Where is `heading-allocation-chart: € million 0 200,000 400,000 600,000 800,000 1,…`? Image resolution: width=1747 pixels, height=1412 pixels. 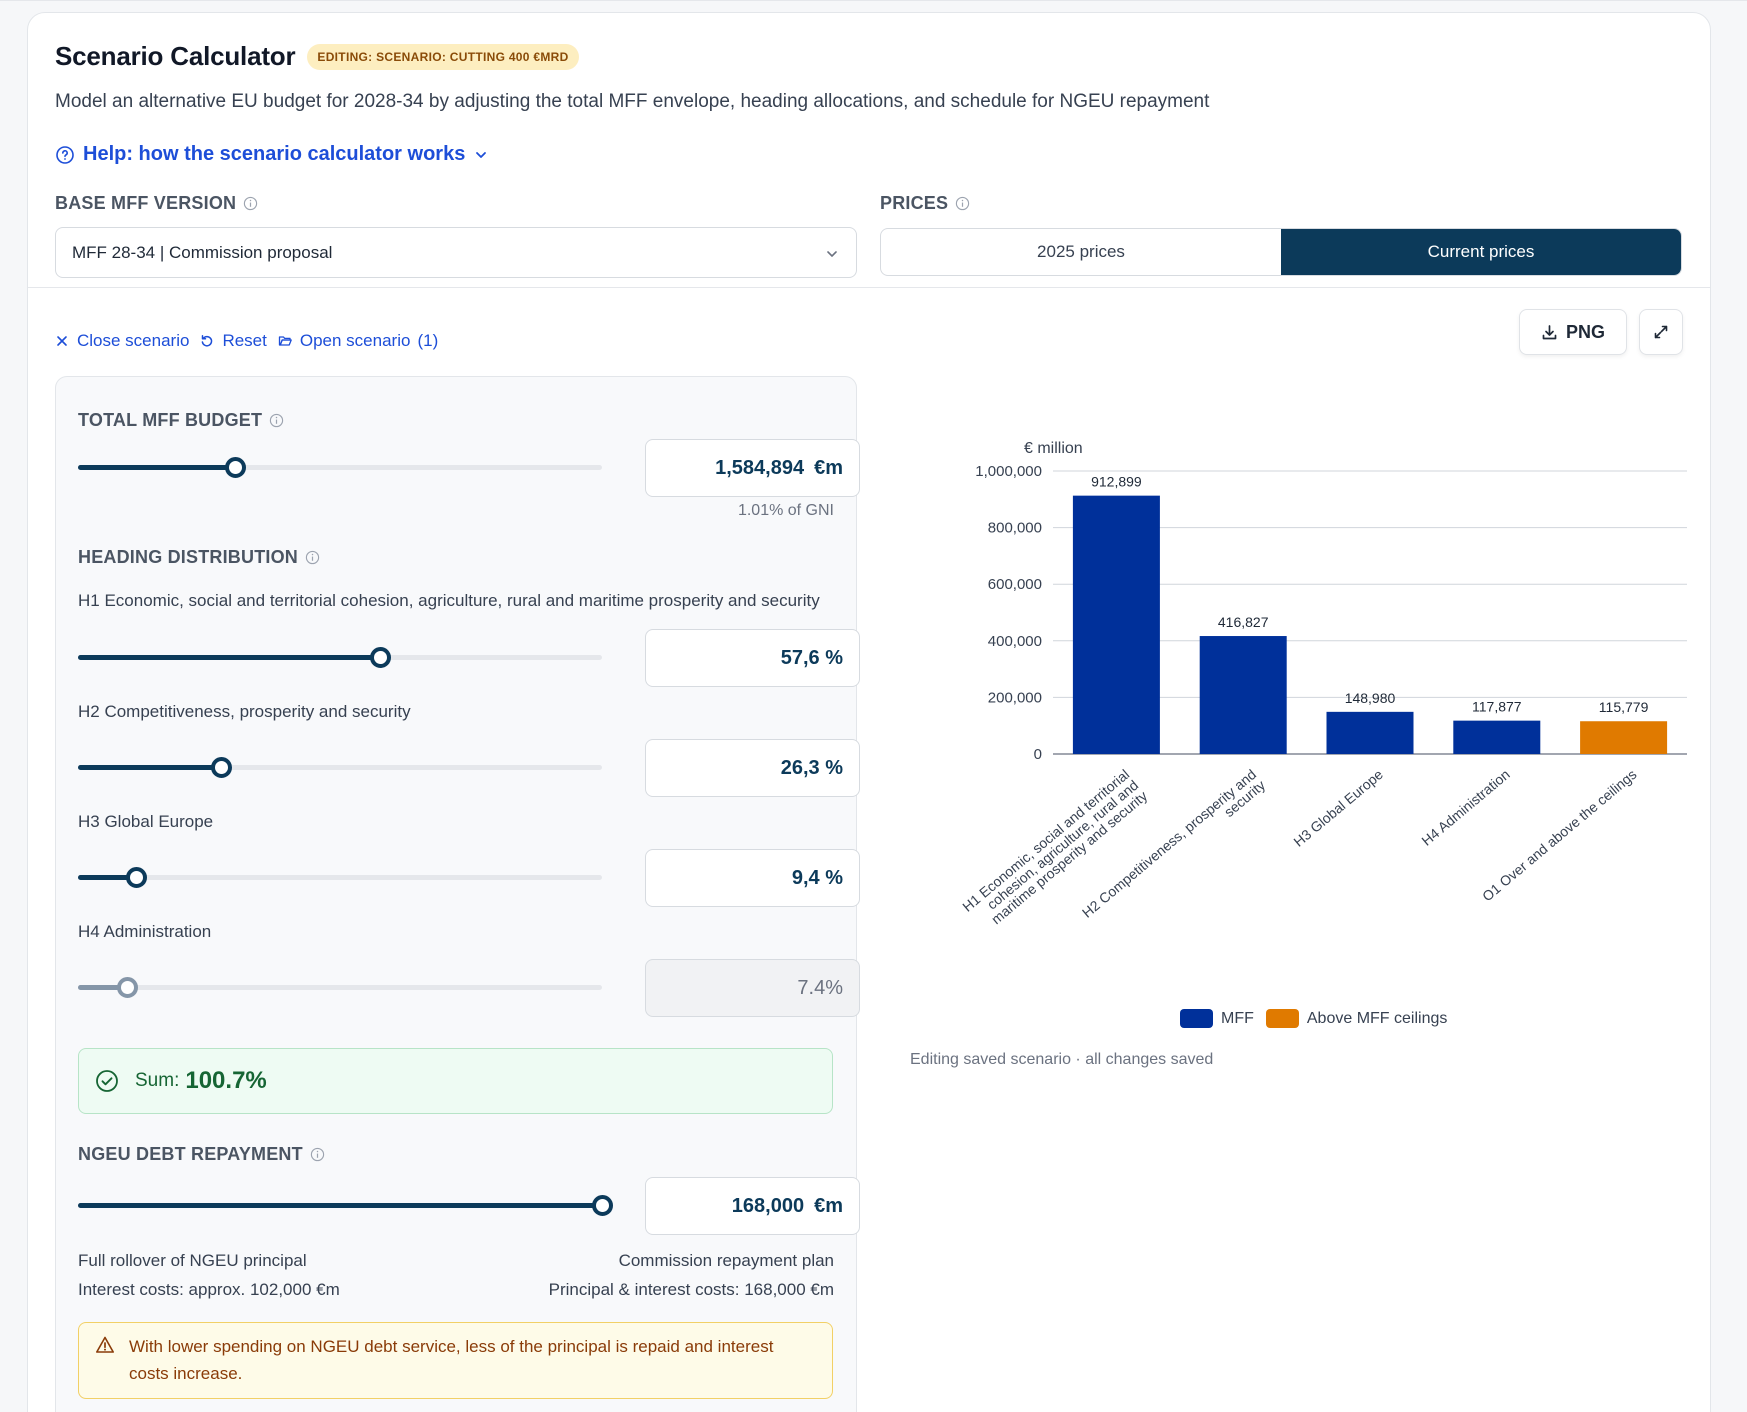
heading-allocation-chart: € million 0 200,000 400,000 600,000 800,000 1,… is located at coordinates (1323, 688).